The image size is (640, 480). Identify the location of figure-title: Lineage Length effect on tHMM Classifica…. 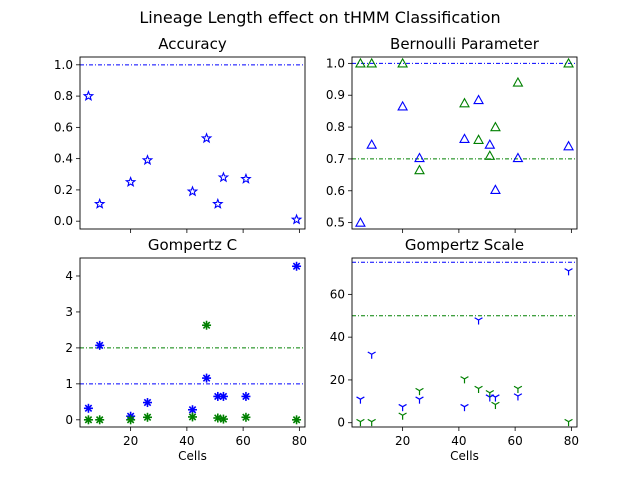
(319, 17).